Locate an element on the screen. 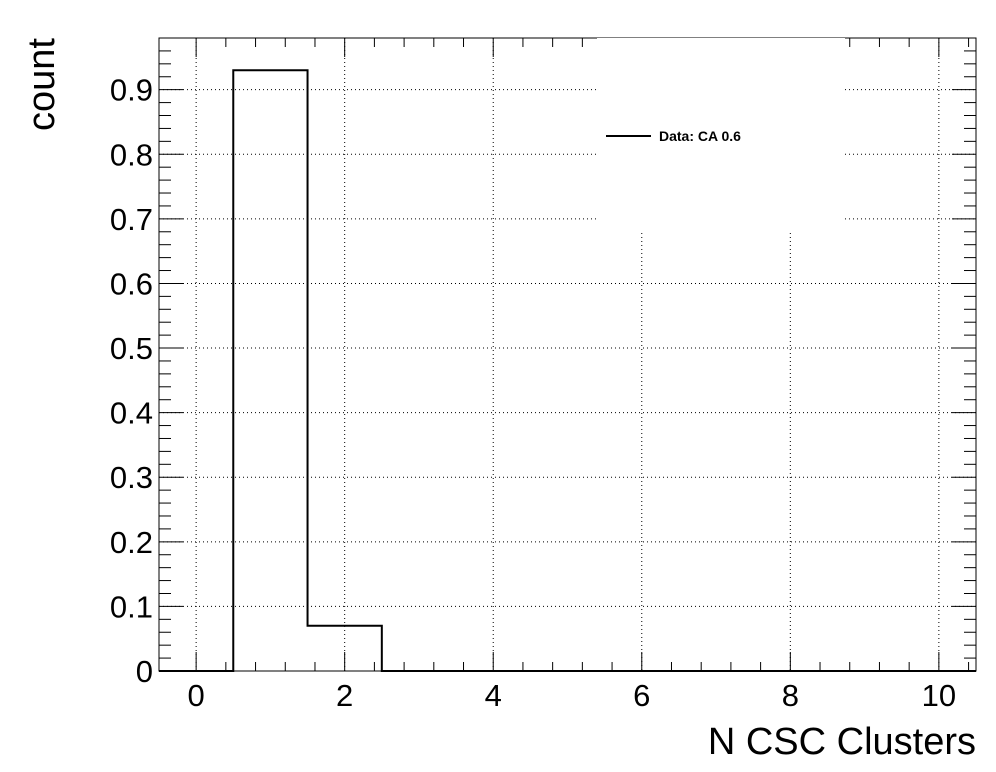 Image resolution: width=996 pixels, height=772 pixels. x-tick-labels: 0 2 4 6 8 10 is located at coordinates (572, 695).